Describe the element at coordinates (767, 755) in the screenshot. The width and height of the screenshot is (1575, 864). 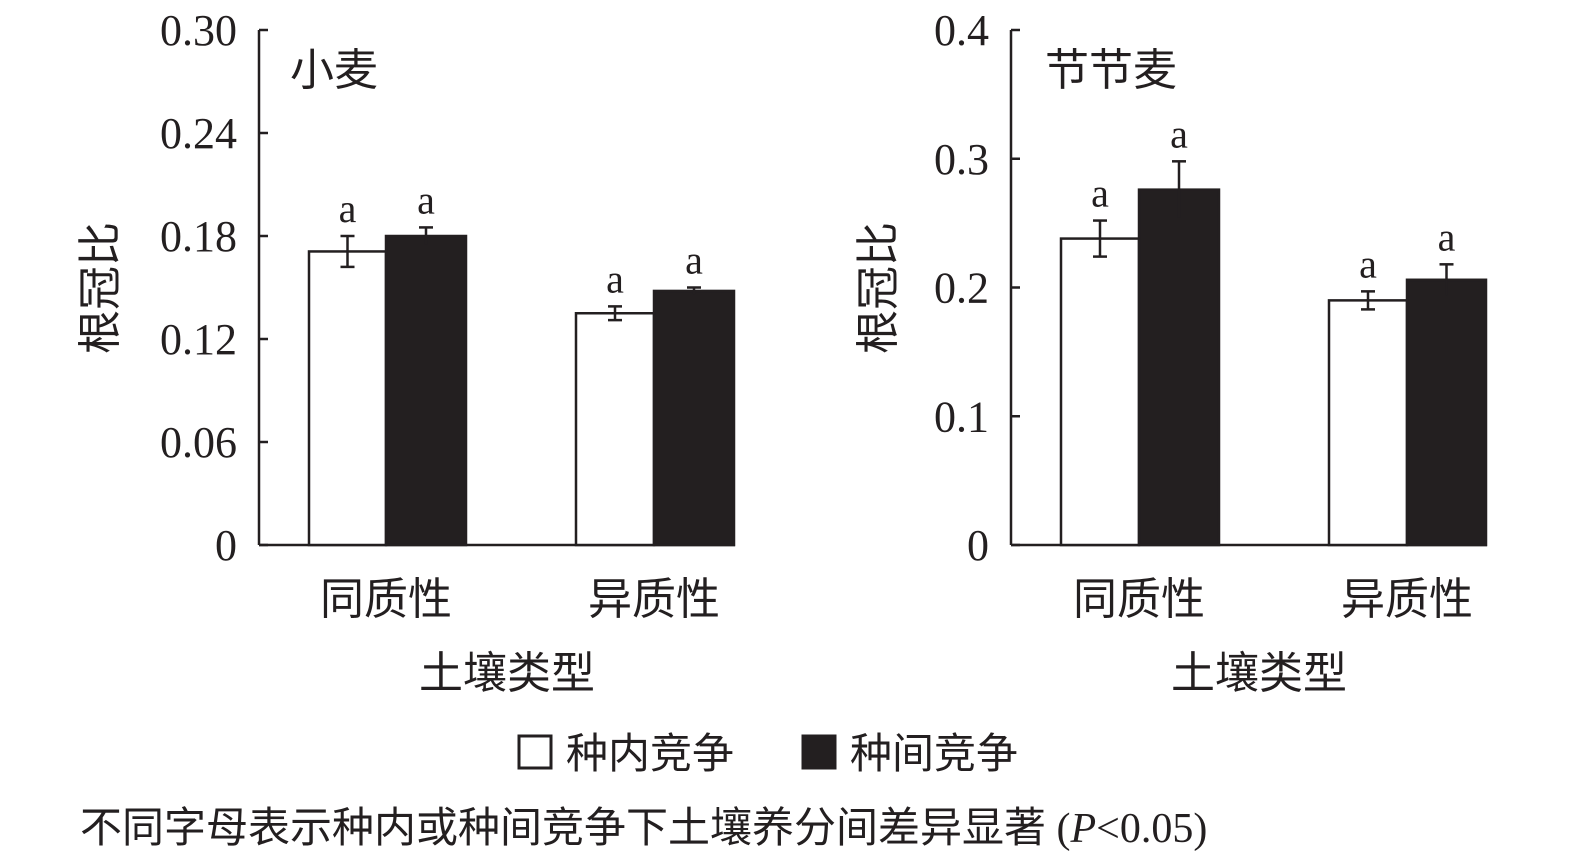
I see `legend: 种内竞争 种间竞争` at that location.